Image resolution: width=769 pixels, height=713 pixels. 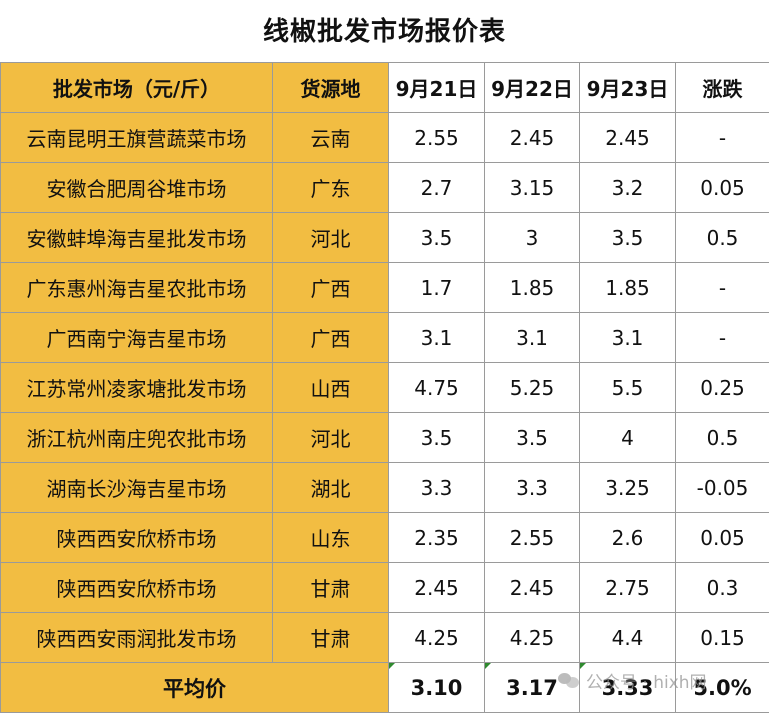 I want to click on price-sep21-cell: 4.75, so click(x=437, y=388).